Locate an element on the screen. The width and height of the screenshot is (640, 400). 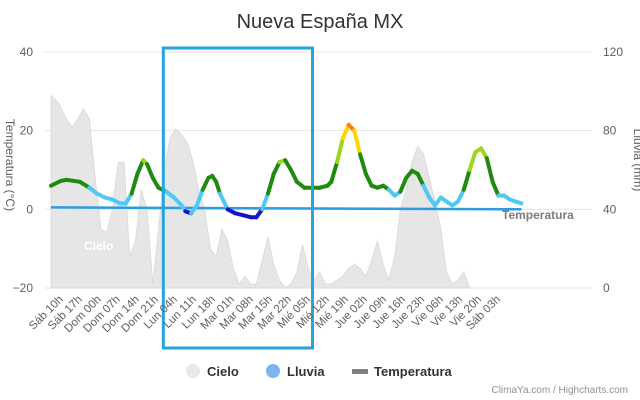
y-left-tick-label: 40 is located at coordinates (27, 52).